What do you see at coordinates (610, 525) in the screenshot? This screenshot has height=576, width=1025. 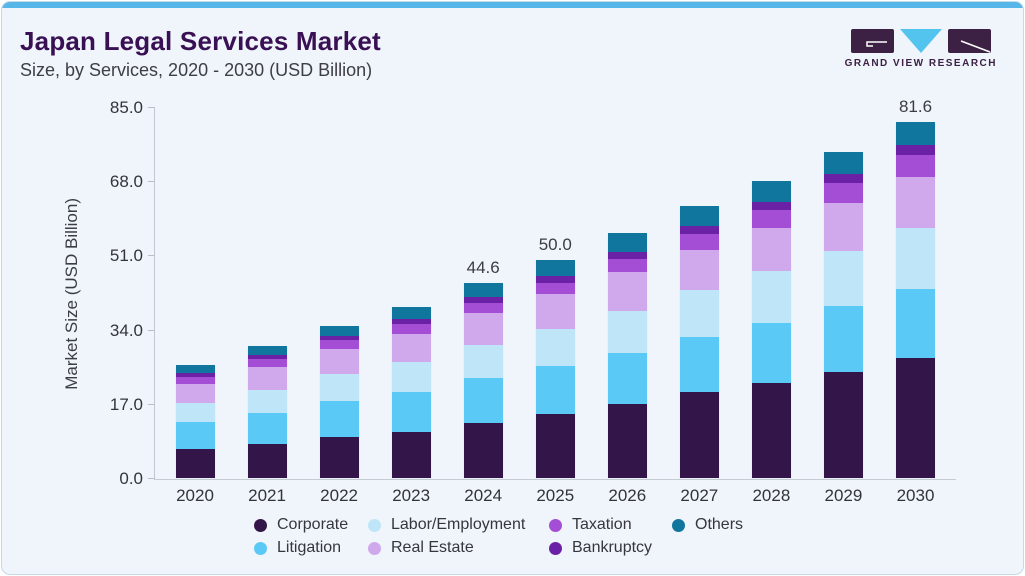 I see `legend-item-taxation: Taxation` at bounding box center [610, 525].